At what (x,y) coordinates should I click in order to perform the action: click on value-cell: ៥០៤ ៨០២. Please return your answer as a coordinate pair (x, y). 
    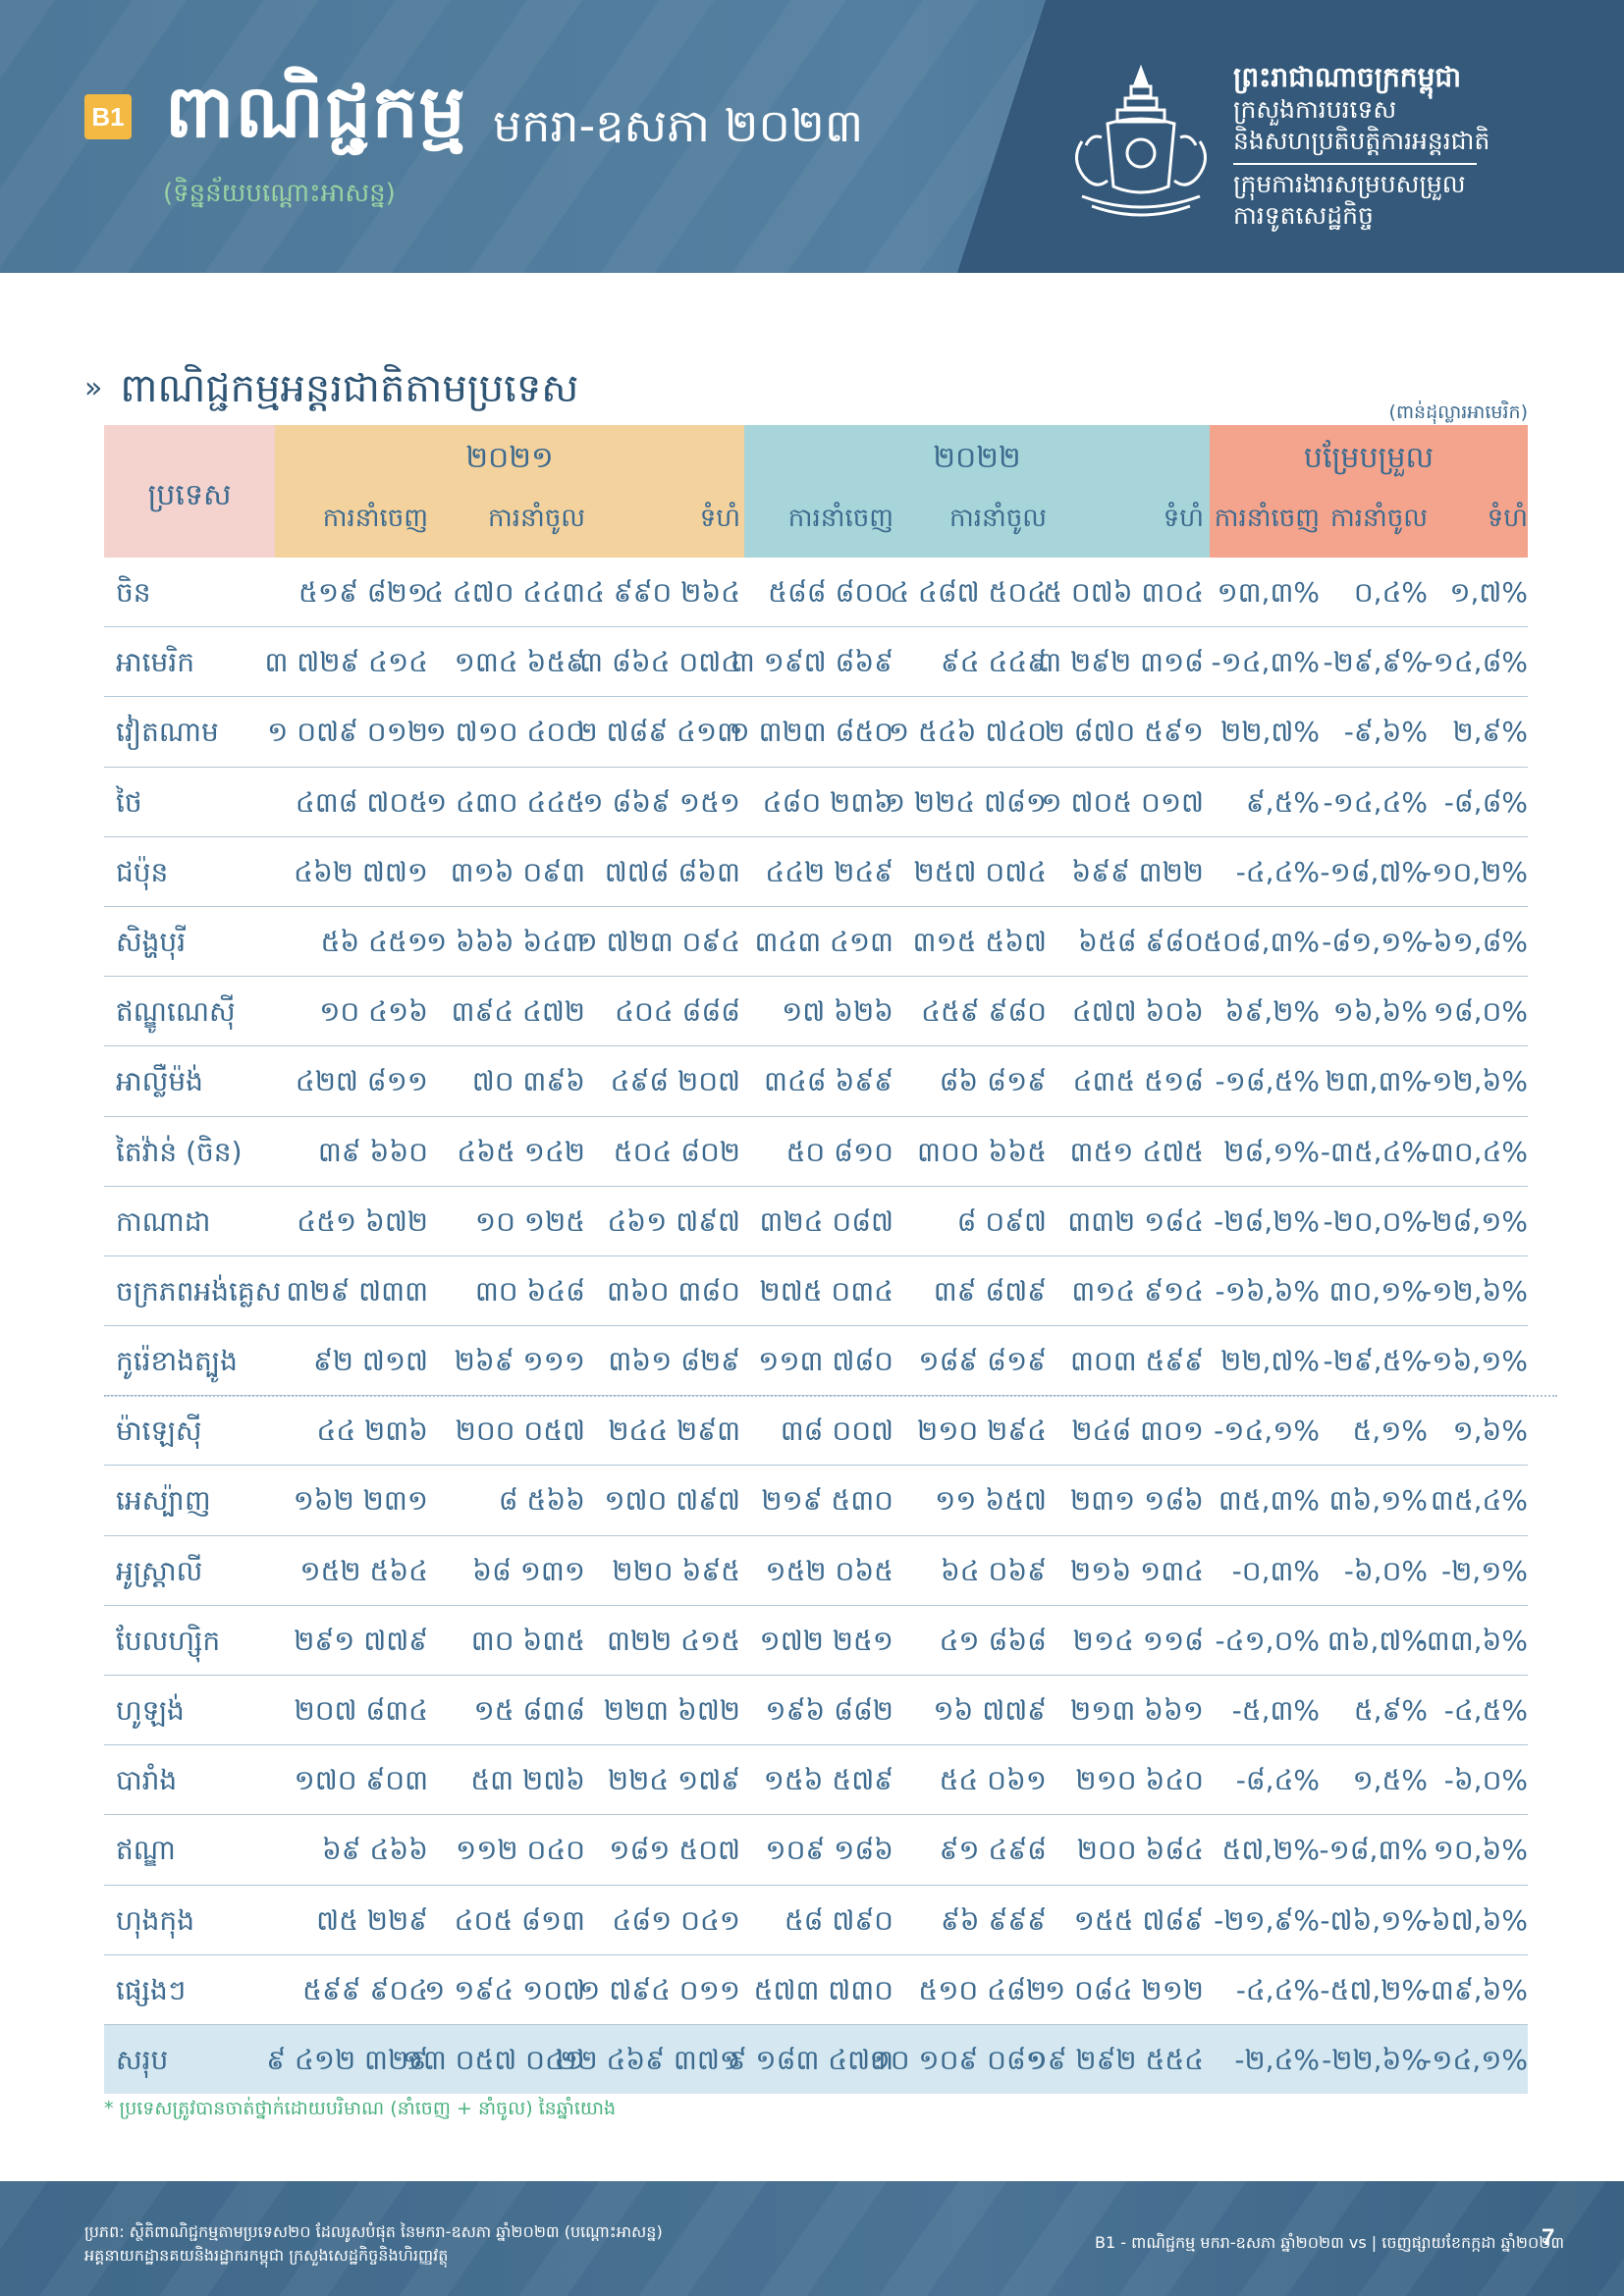
    Looking at the image, I should click on (676, 1151).